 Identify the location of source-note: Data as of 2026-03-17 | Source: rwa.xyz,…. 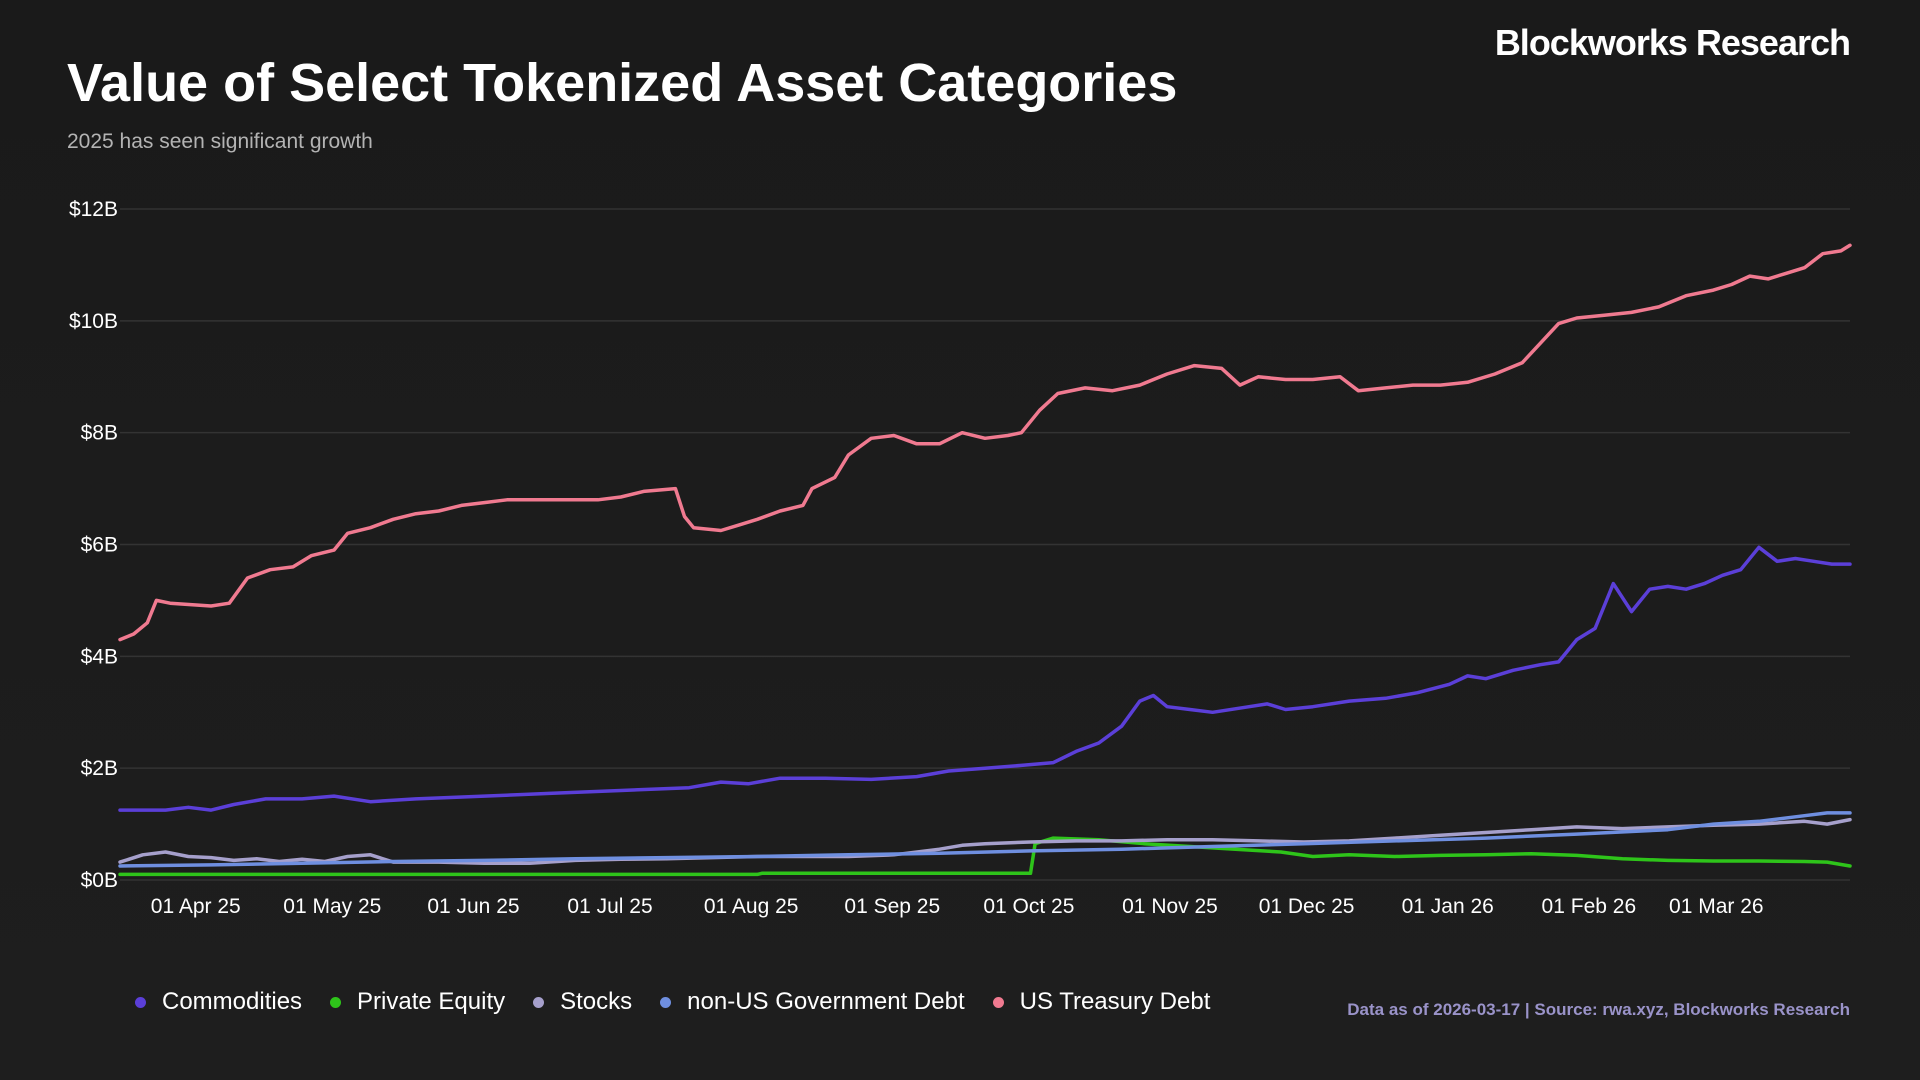
(1598, 1009).